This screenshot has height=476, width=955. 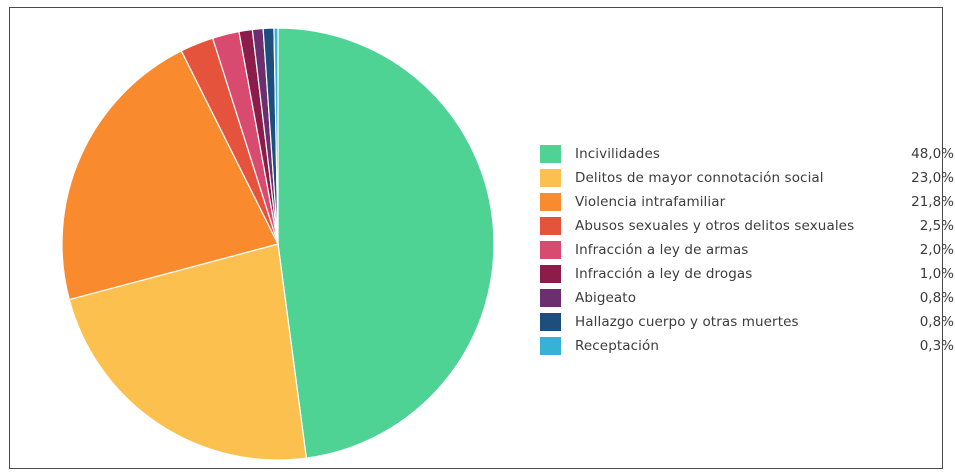 I want to click on legend-label: Hallazgo cuerpo y otras muertes, so click(x=687, y=322).